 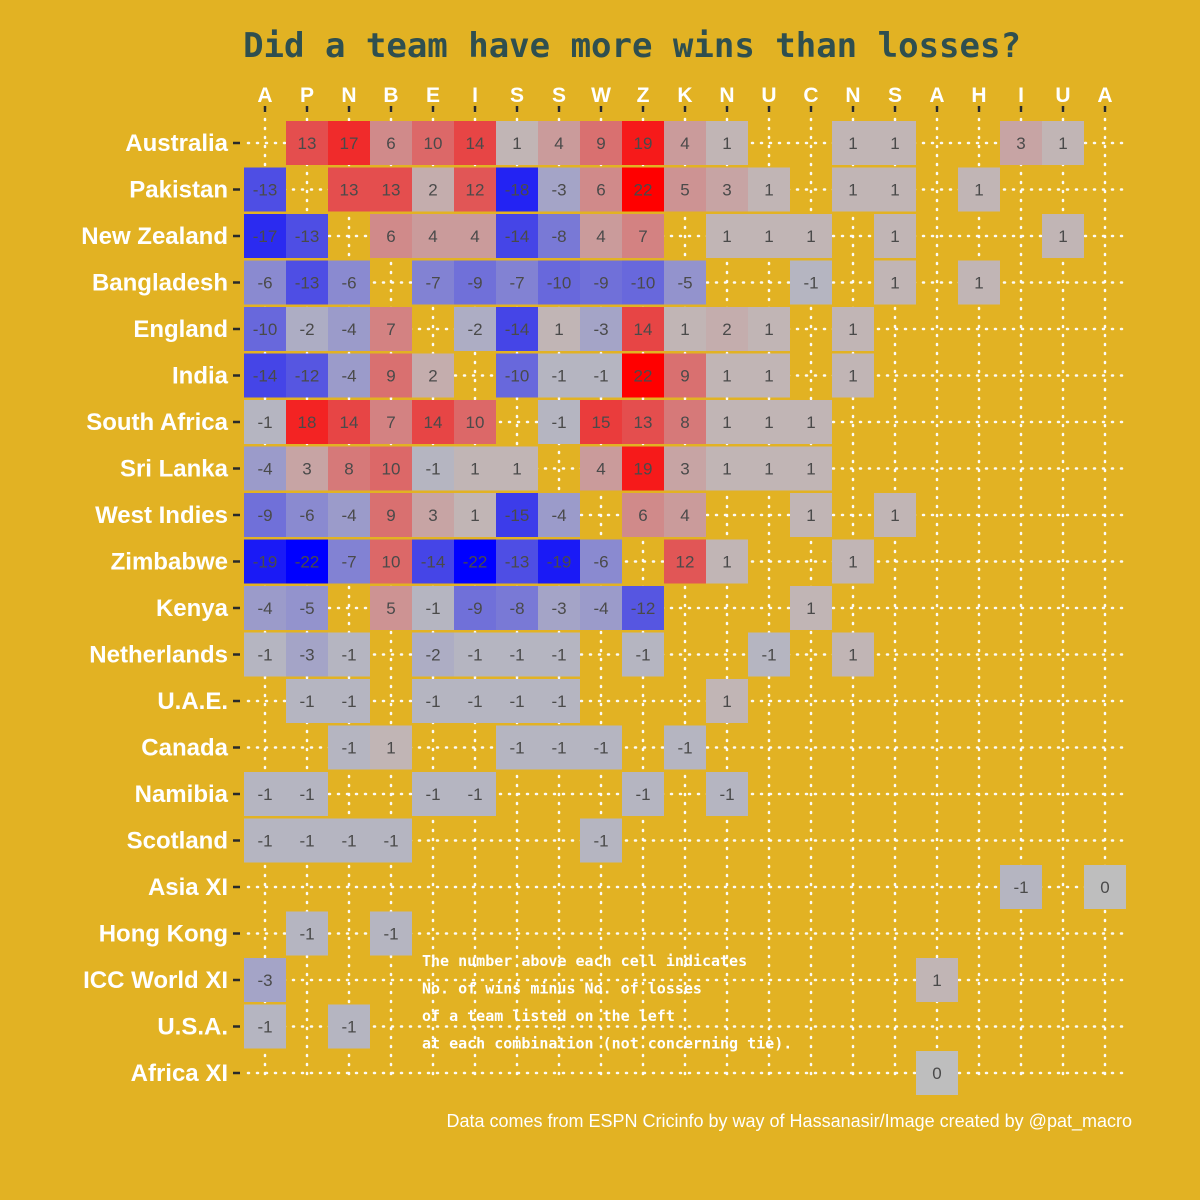 I want to click on annotation-line: of a team listed on the left, so click(x=548, y=1016).